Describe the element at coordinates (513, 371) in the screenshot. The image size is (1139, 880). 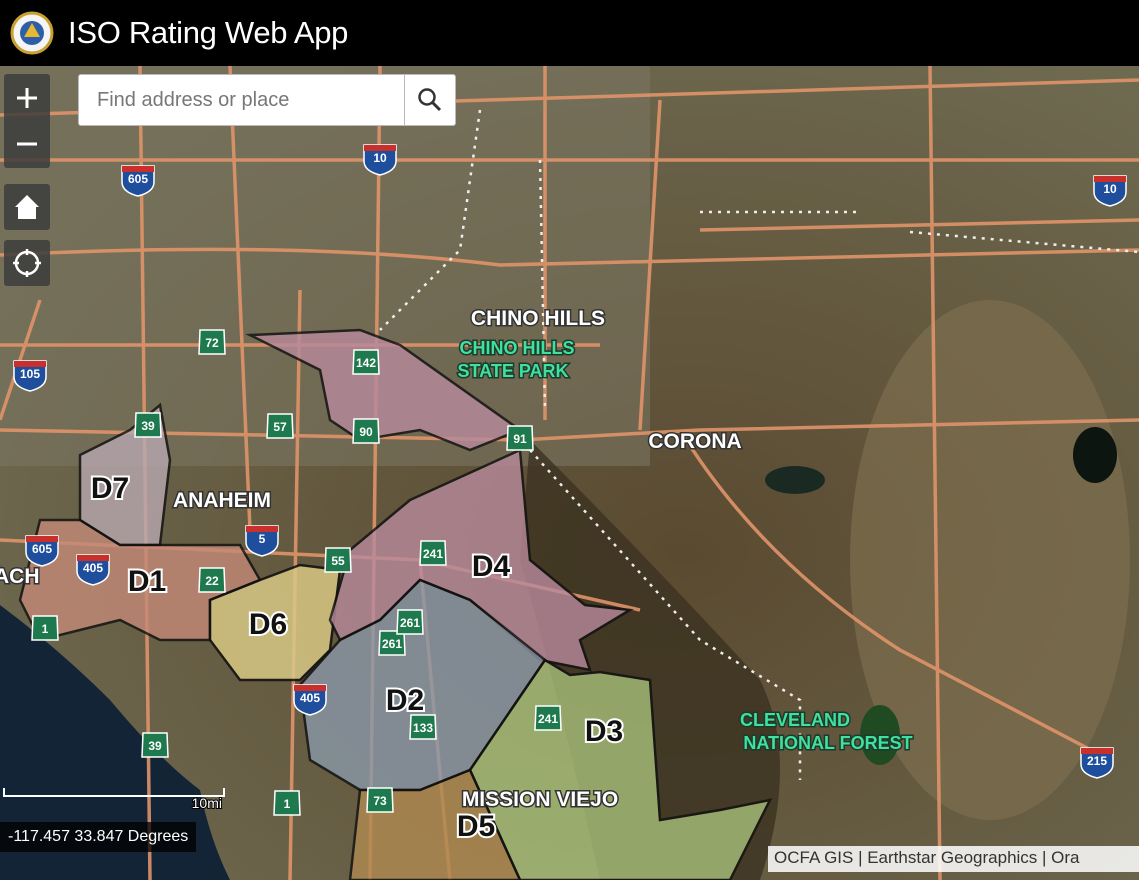
I see `park-label: STATE PARK` at that location.